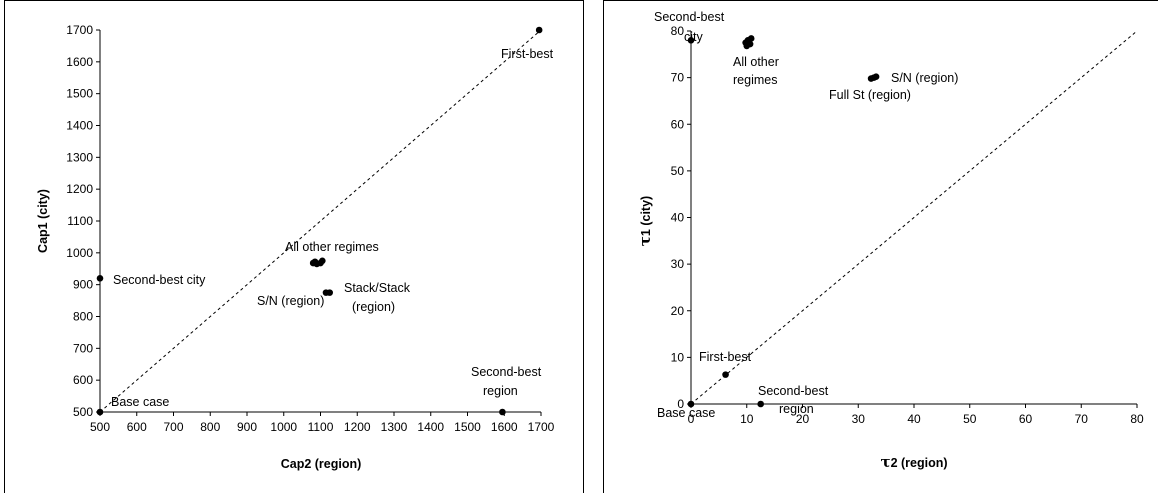 The width and height of the screenshot is (1158, 493). Describe the element at coordinates (79, 94) in the screenshot. I see `left-y-tick-label: 1500` at that location.